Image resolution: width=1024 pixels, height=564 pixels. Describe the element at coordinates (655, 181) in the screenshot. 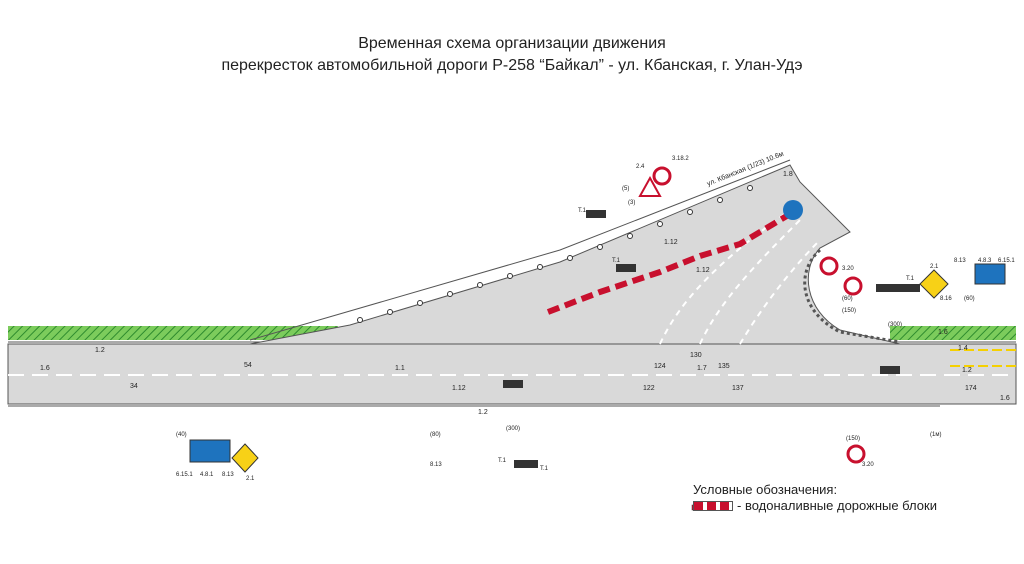

I see `sign-no-entry` at that location.